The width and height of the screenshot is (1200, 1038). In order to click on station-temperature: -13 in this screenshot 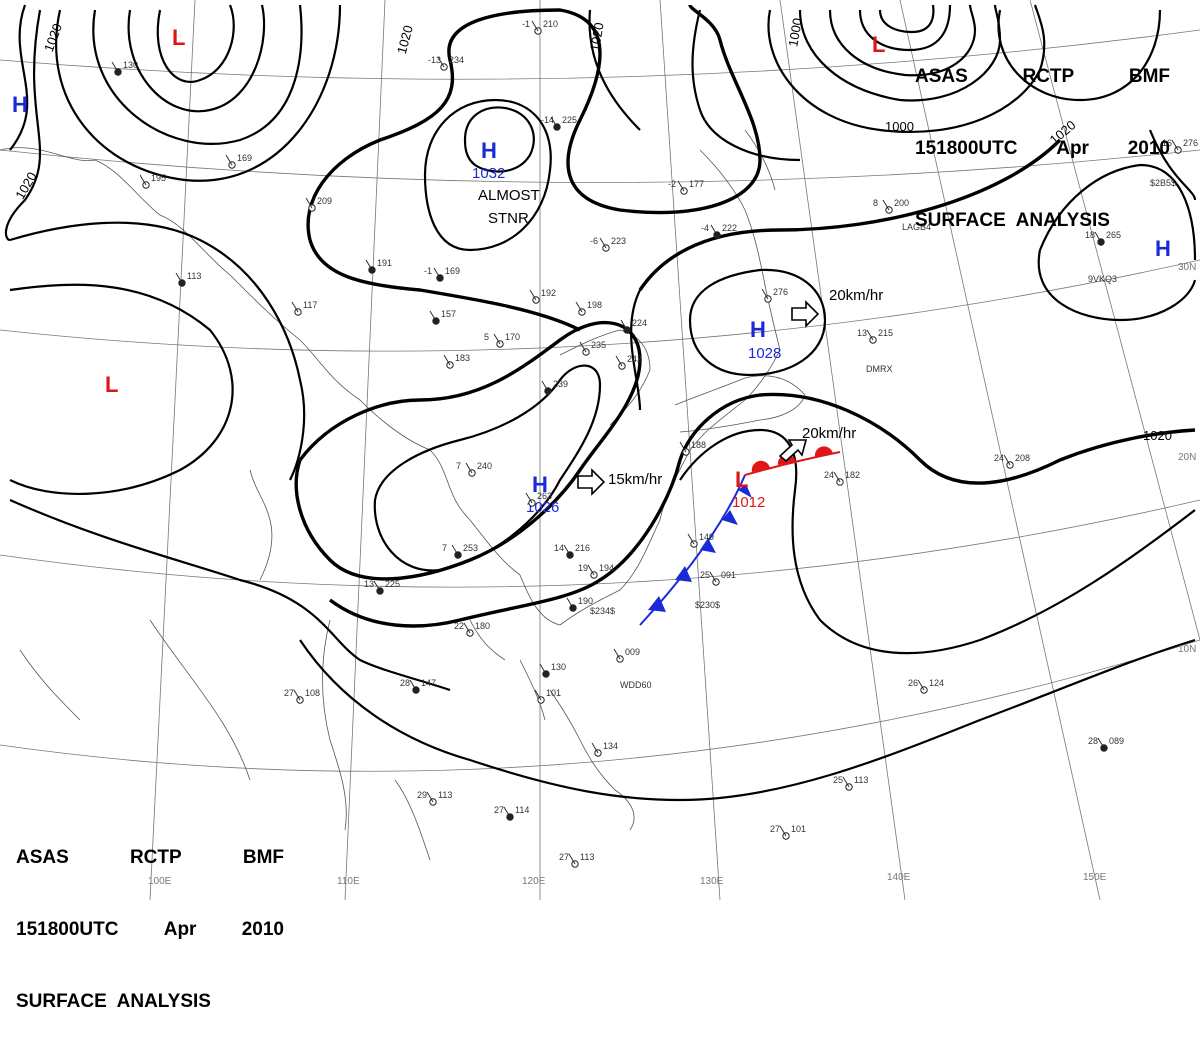, I will do `click(434, 60)`.